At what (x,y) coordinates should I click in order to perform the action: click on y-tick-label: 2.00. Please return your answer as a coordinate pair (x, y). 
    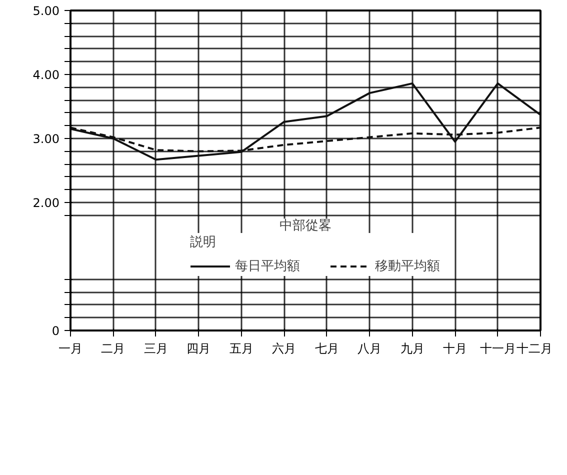
    Looking at the image, I should click on (46, 203).